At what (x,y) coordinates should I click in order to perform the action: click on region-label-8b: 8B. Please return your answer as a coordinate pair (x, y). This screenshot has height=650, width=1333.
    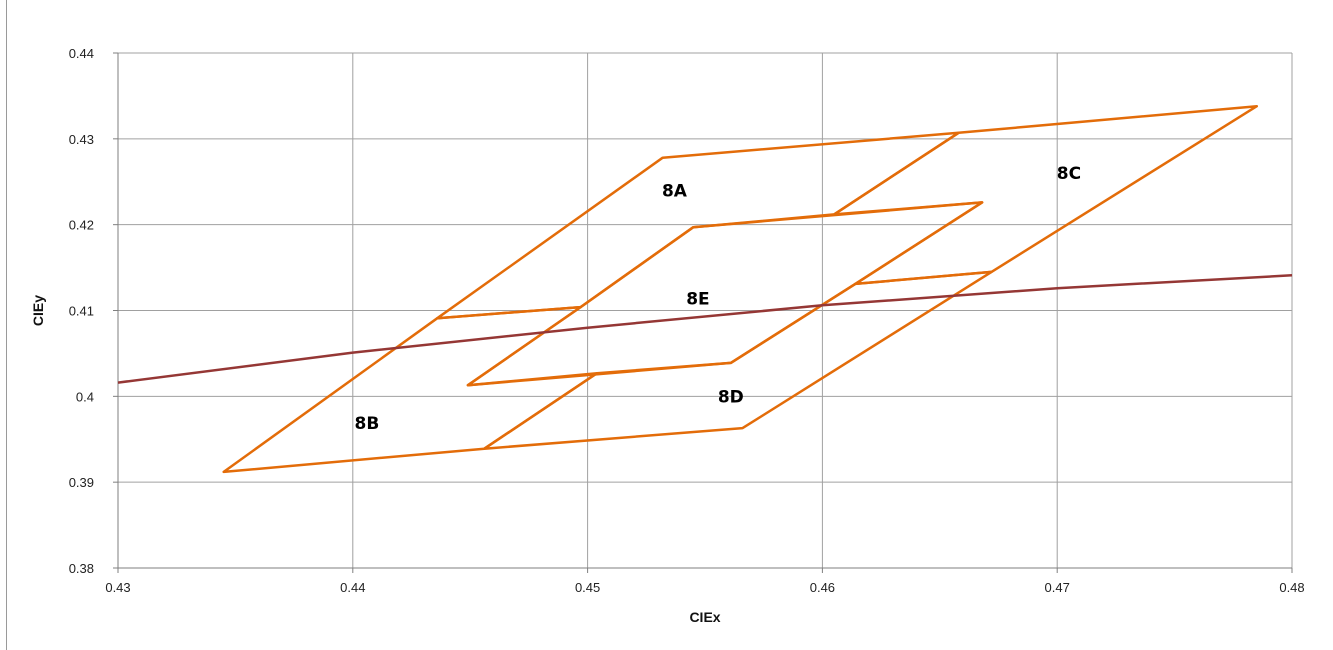
    Looking at the image, I should click on (366, 424).